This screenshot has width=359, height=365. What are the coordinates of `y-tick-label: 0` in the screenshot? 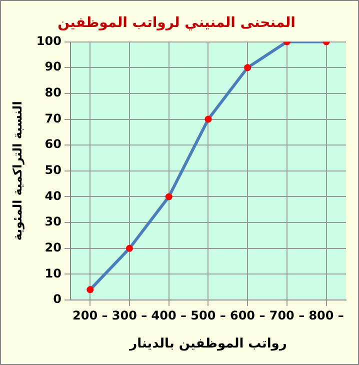 It's located at (57, 299).